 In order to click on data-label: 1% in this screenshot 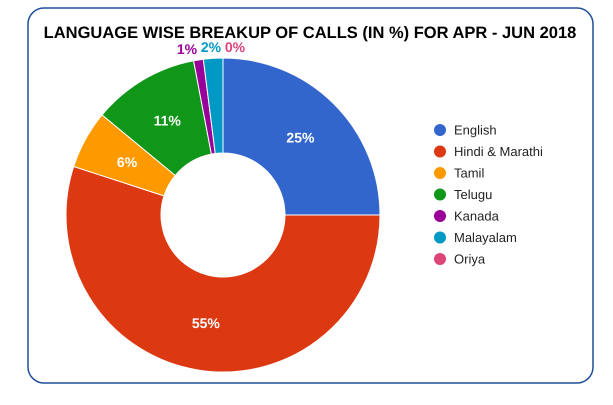, I will do `click(187, 48)`.